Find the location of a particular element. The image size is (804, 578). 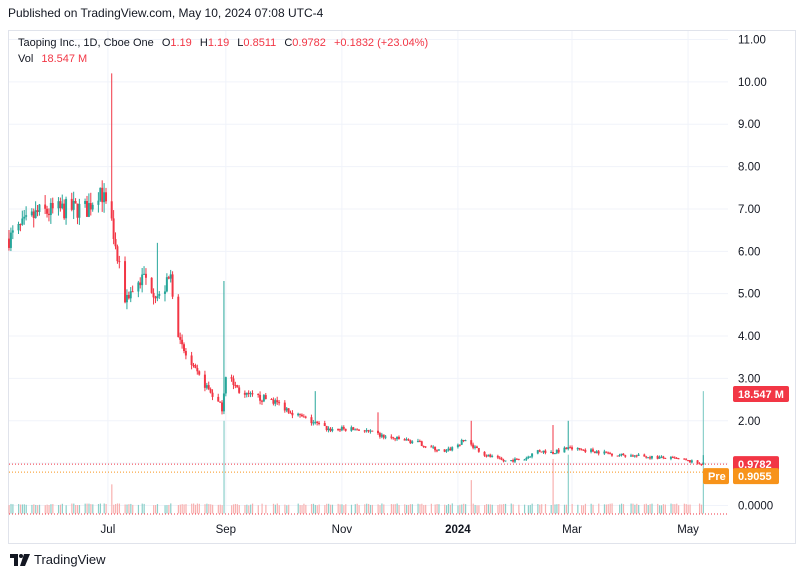

x-tick-label: Sep is located at coordinates (226, 530).